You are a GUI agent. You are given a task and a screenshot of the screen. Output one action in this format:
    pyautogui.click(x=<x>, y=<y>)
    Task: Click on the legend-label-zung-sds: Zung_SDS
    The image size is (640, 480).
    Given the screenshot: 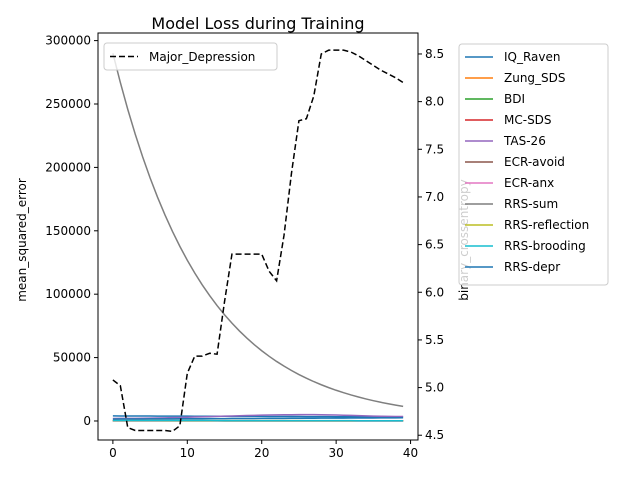 What is the action you would take?
    pyautogui.click(x=535, y=78)
    